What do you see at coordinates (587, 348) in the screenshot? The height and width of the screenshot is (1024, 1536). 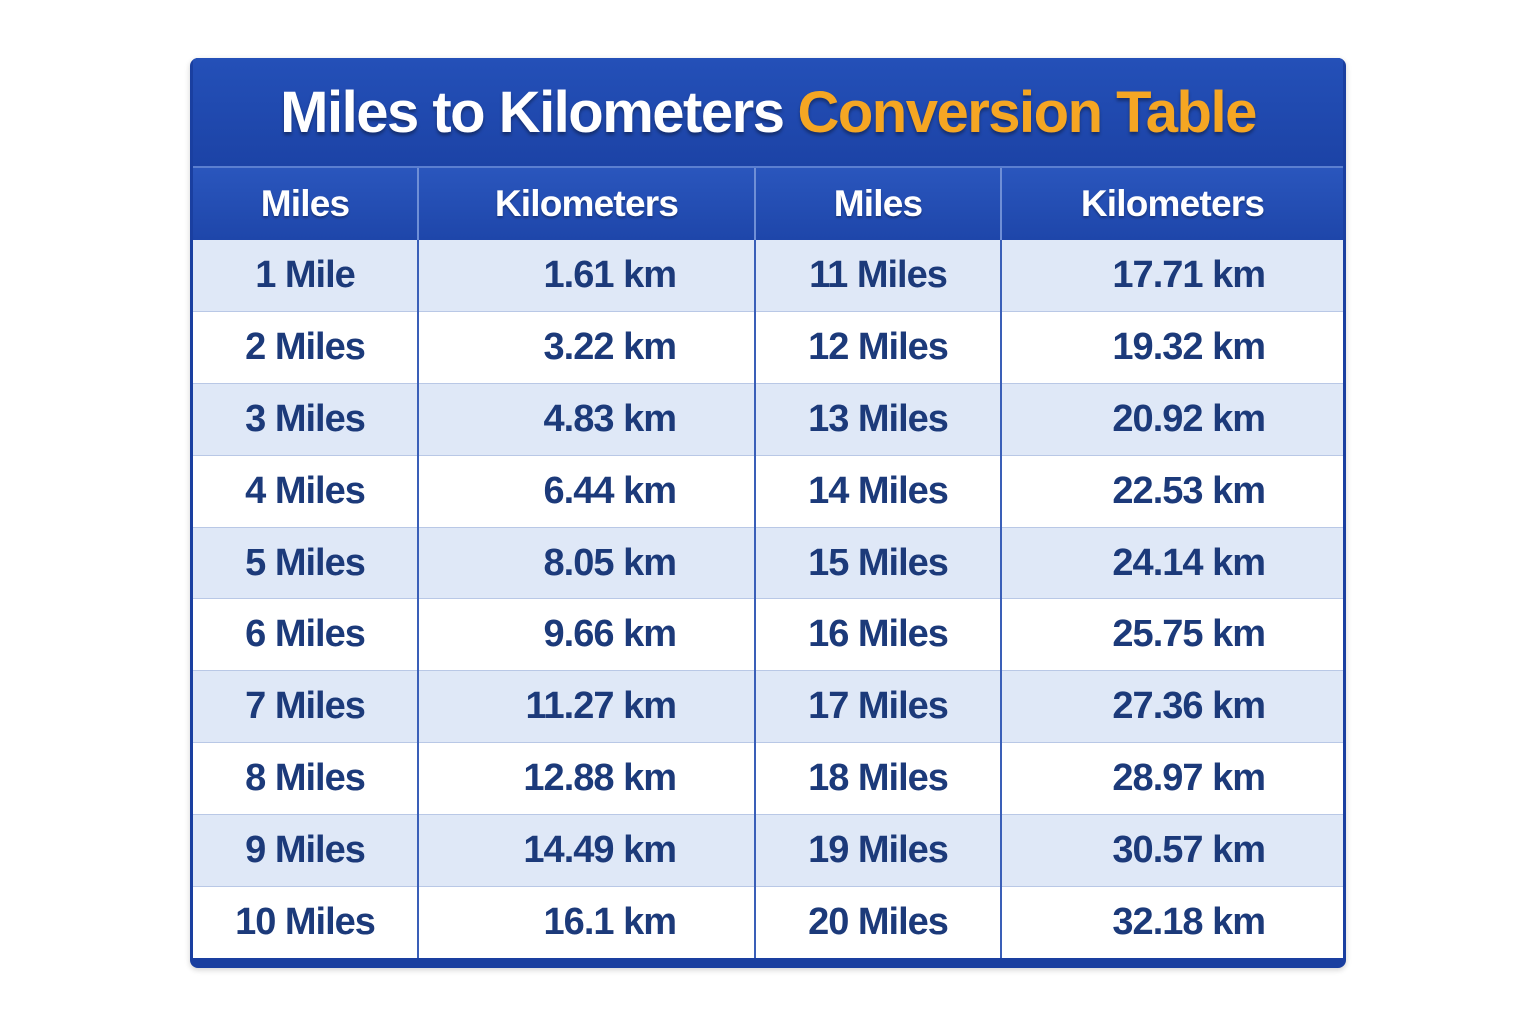 I see `km-cell: 3.22 km` at bounding box center [587, 348].